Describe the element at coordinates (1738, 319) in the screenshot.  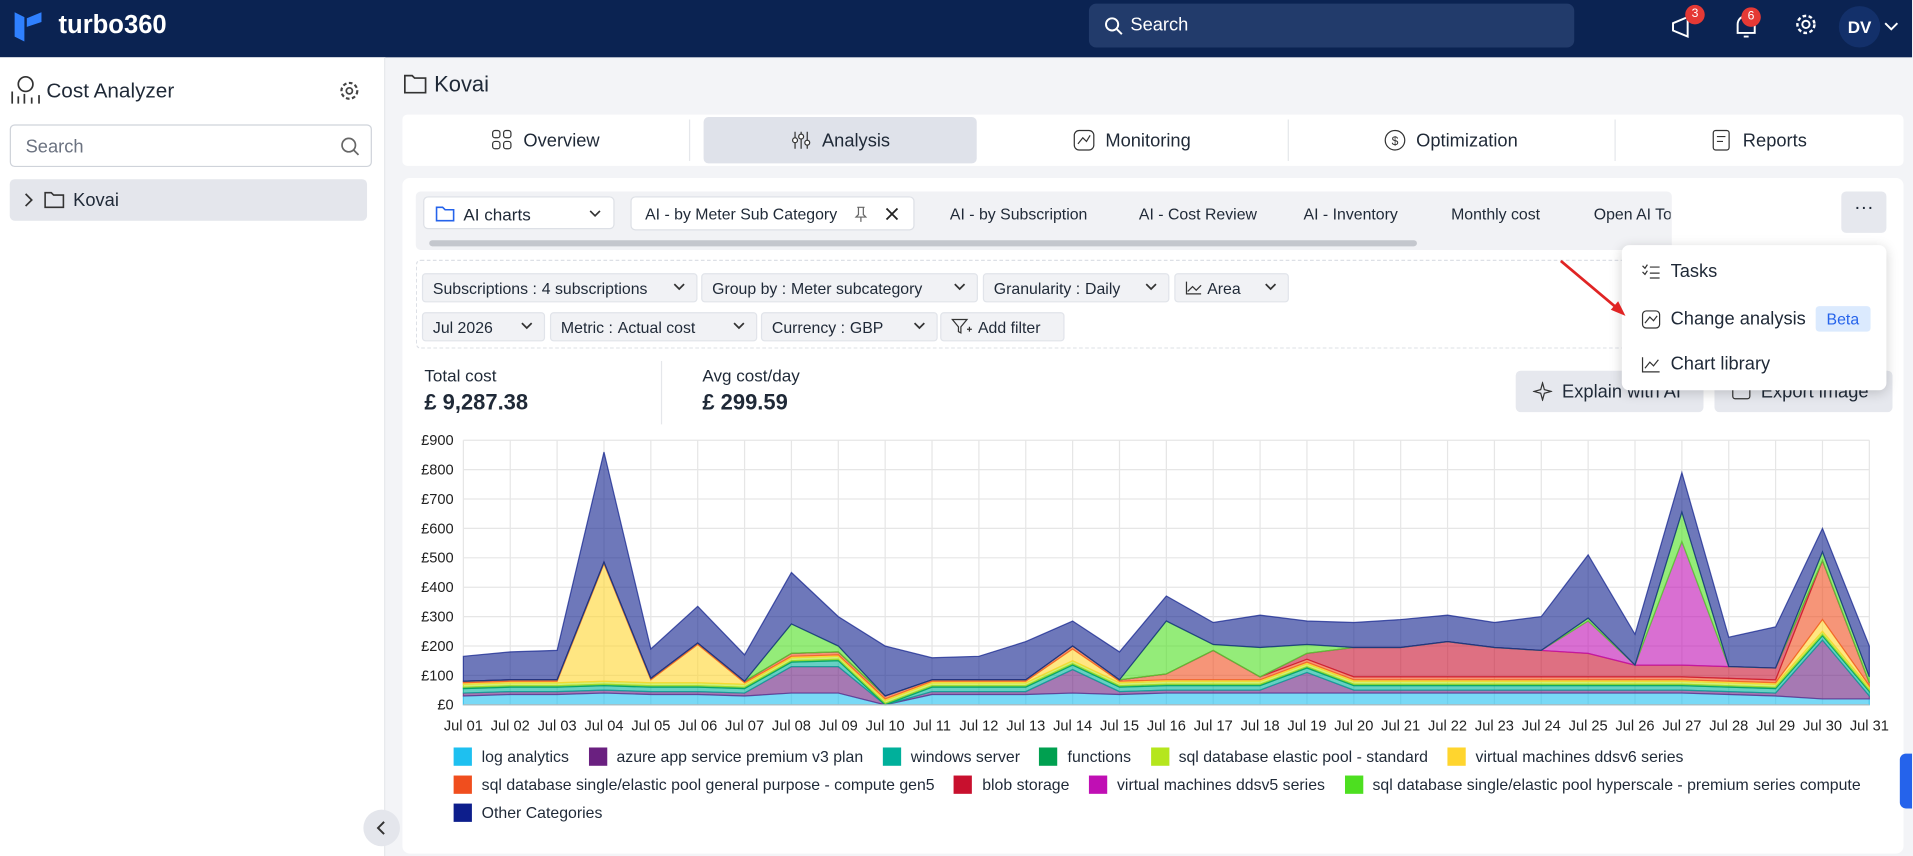
I see `menu-item-label: Change analysis` at that location.